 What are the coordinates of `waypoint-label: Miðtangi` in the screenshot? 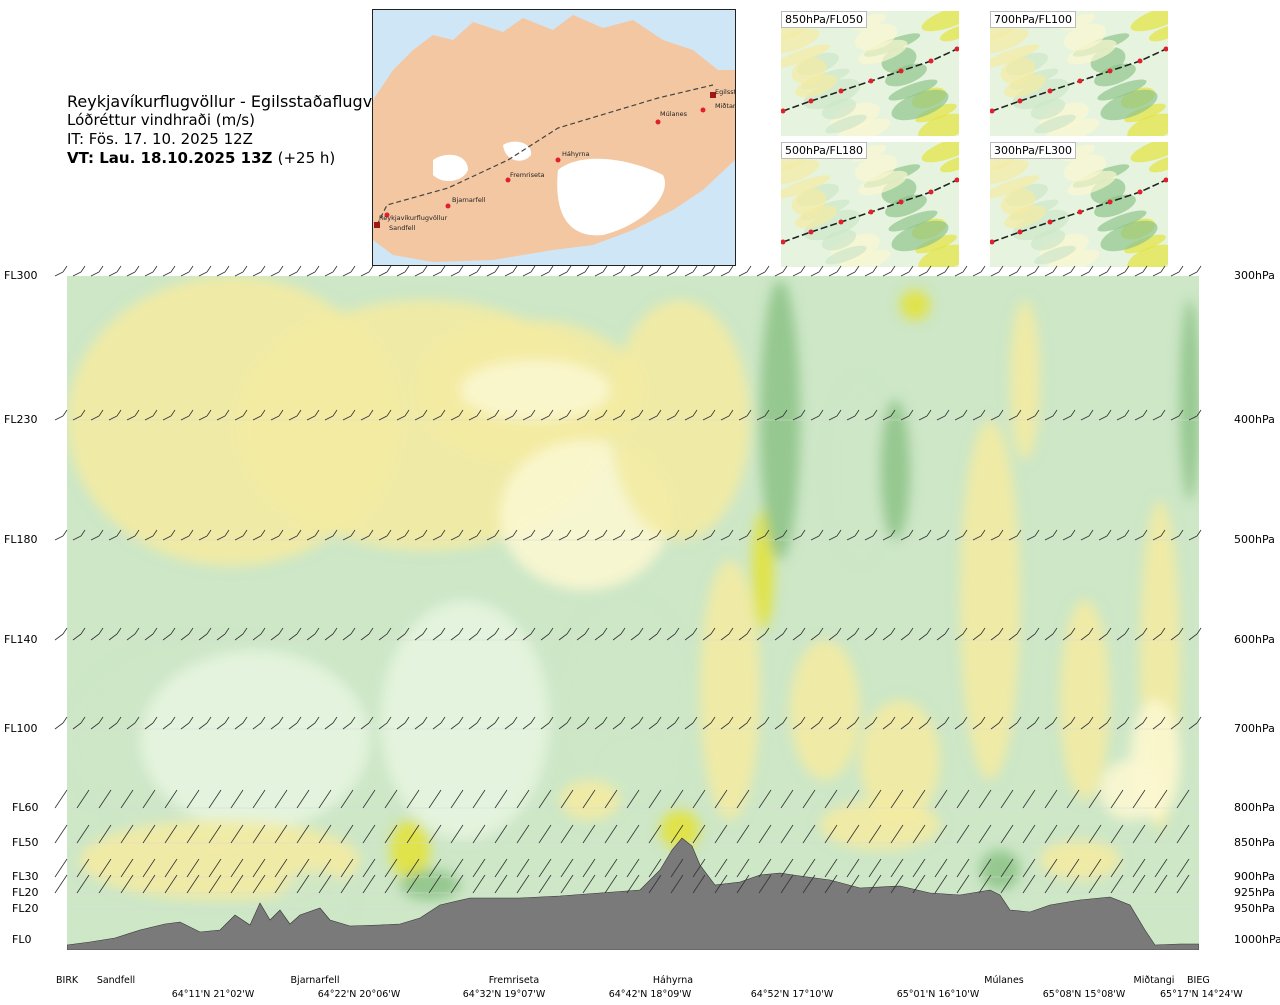 It's located at (1154, 980).